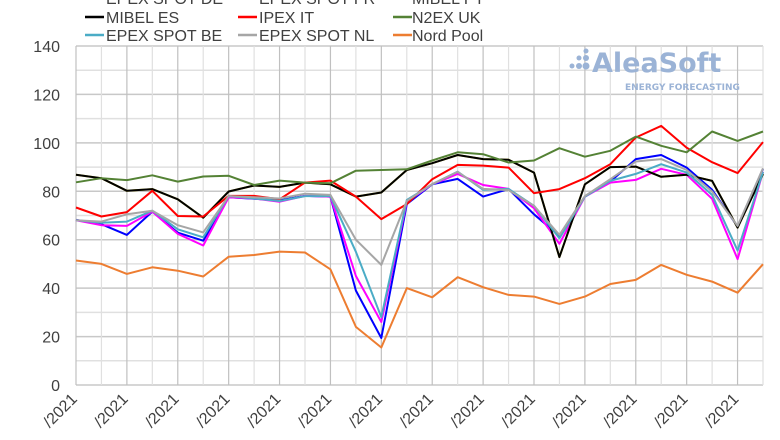  What do you see at coordinates (656, 63) in the screenshot?
I see `watermark-brand: AleaSoft` at bounding box center [656, 63].